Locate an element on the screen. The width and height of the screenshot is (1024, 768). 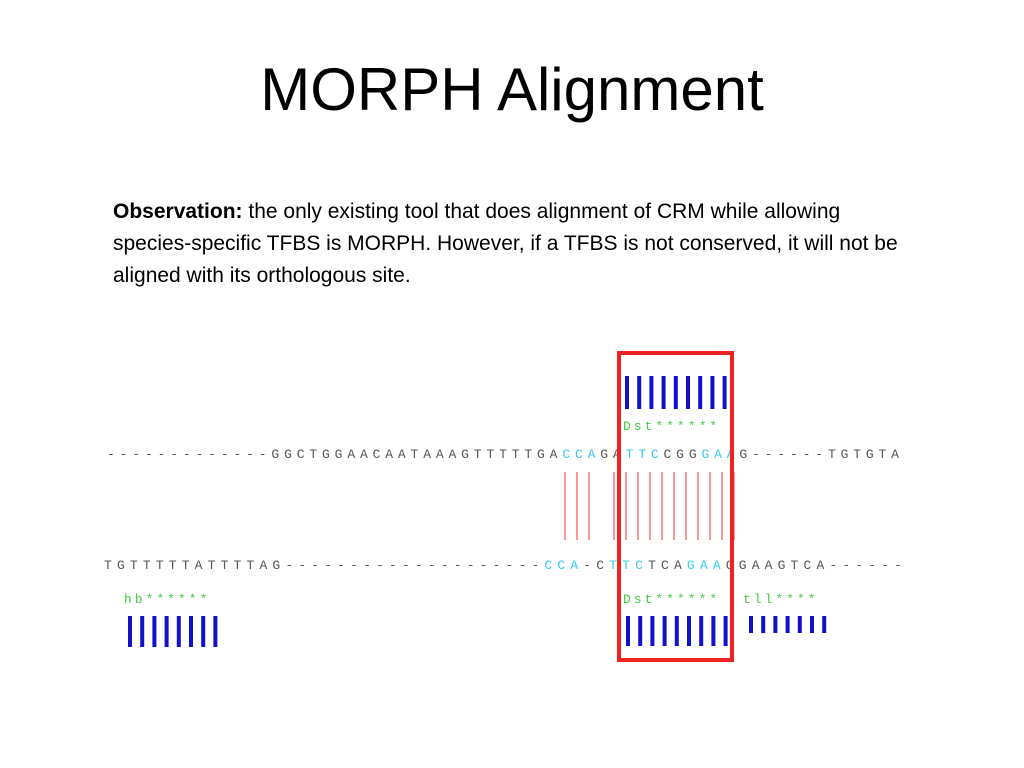
top-site-label-dst: Dst****** is located at coordinates (671, 426).